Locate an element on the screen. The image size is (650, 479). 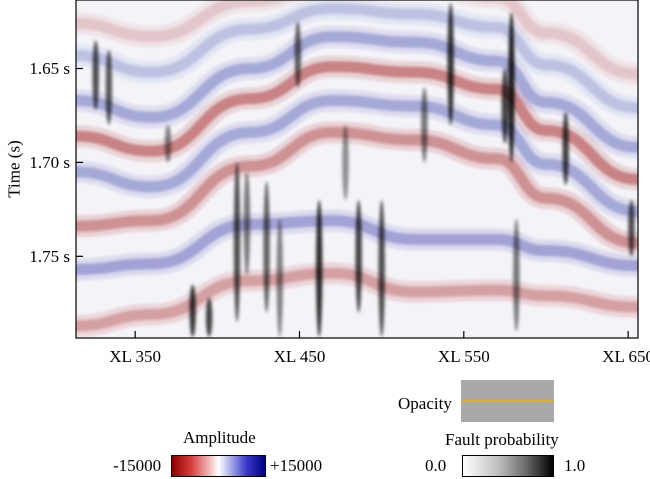
x-tick-label: XL 450 is located at coordinates (300, 356).